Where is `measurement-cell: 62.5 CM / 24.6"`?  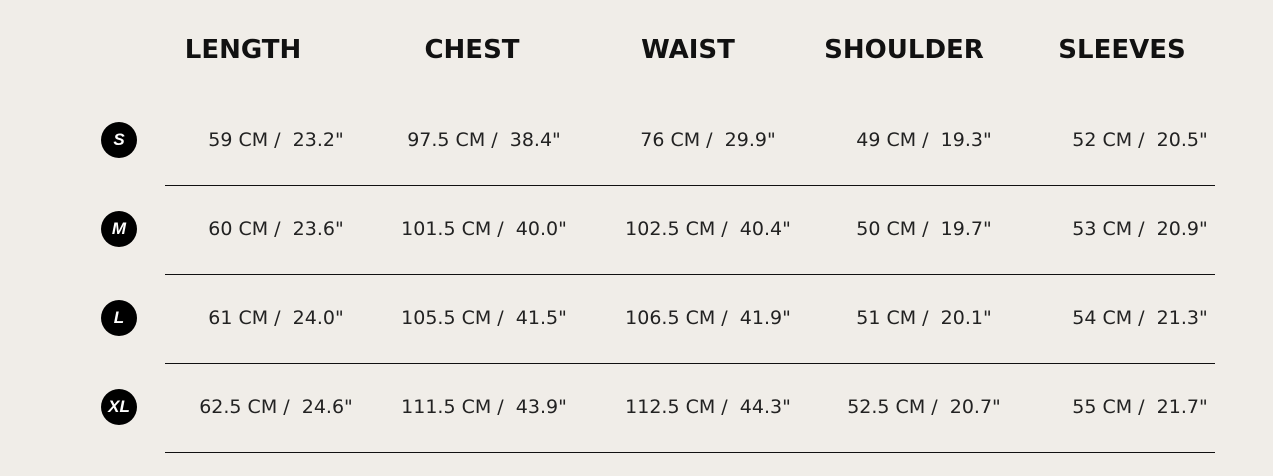 measurement-cell: 62.5 CM / 24.6" is located at coordinates (276, 407).